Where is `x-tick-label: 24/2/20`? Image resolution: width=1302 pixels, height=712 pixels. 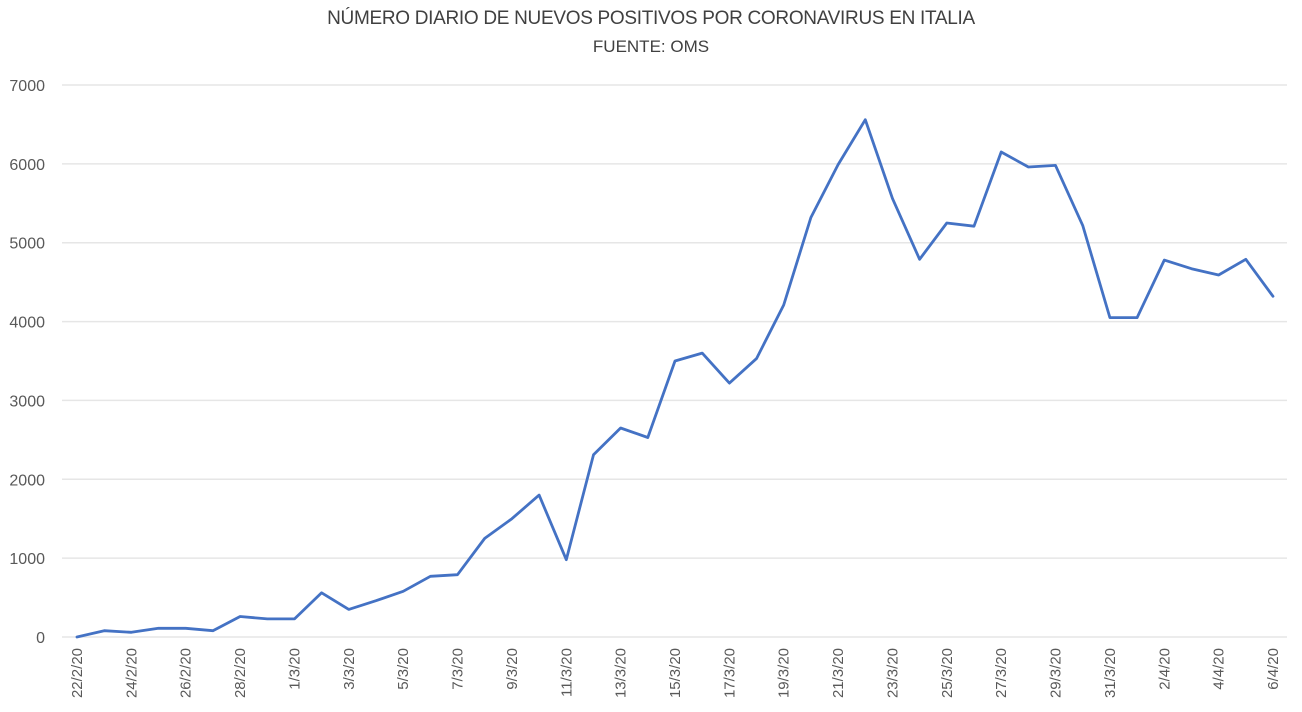 x-tick-label: 24/2/20 is located at coordinates (131, 673).